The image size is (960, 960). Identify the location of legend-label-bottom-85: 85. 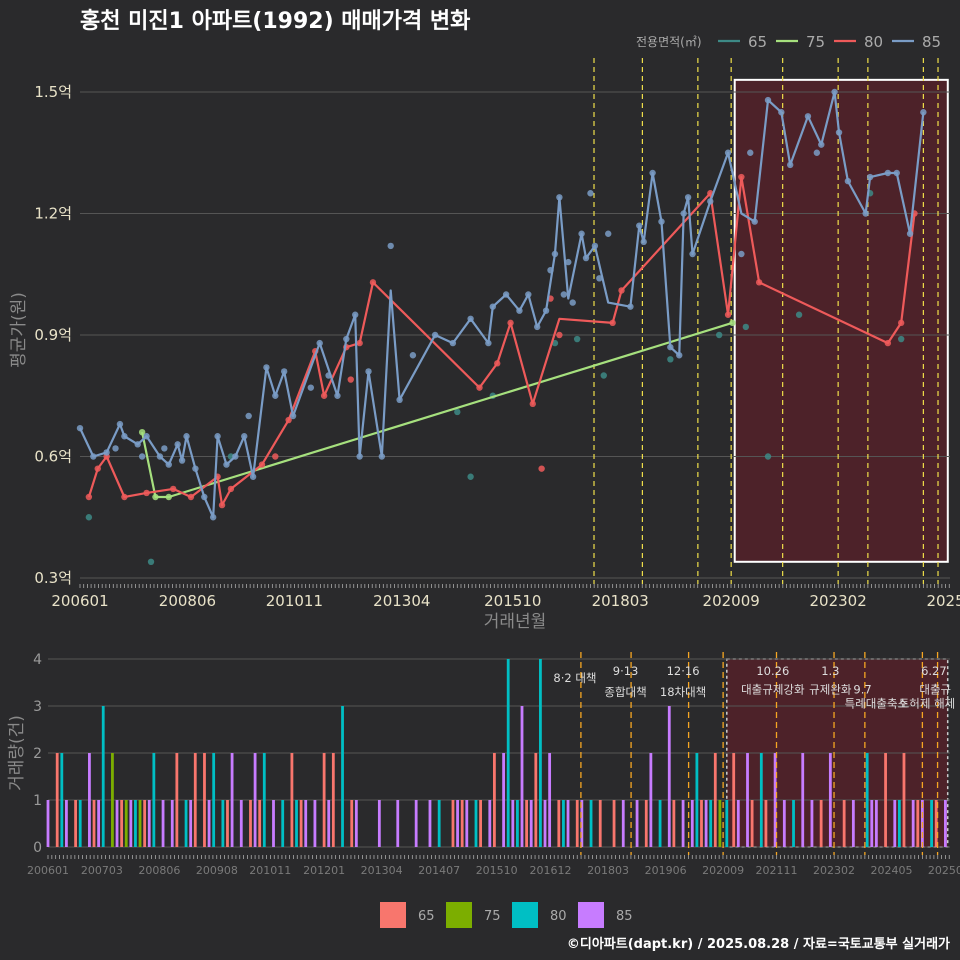
(624, 916).